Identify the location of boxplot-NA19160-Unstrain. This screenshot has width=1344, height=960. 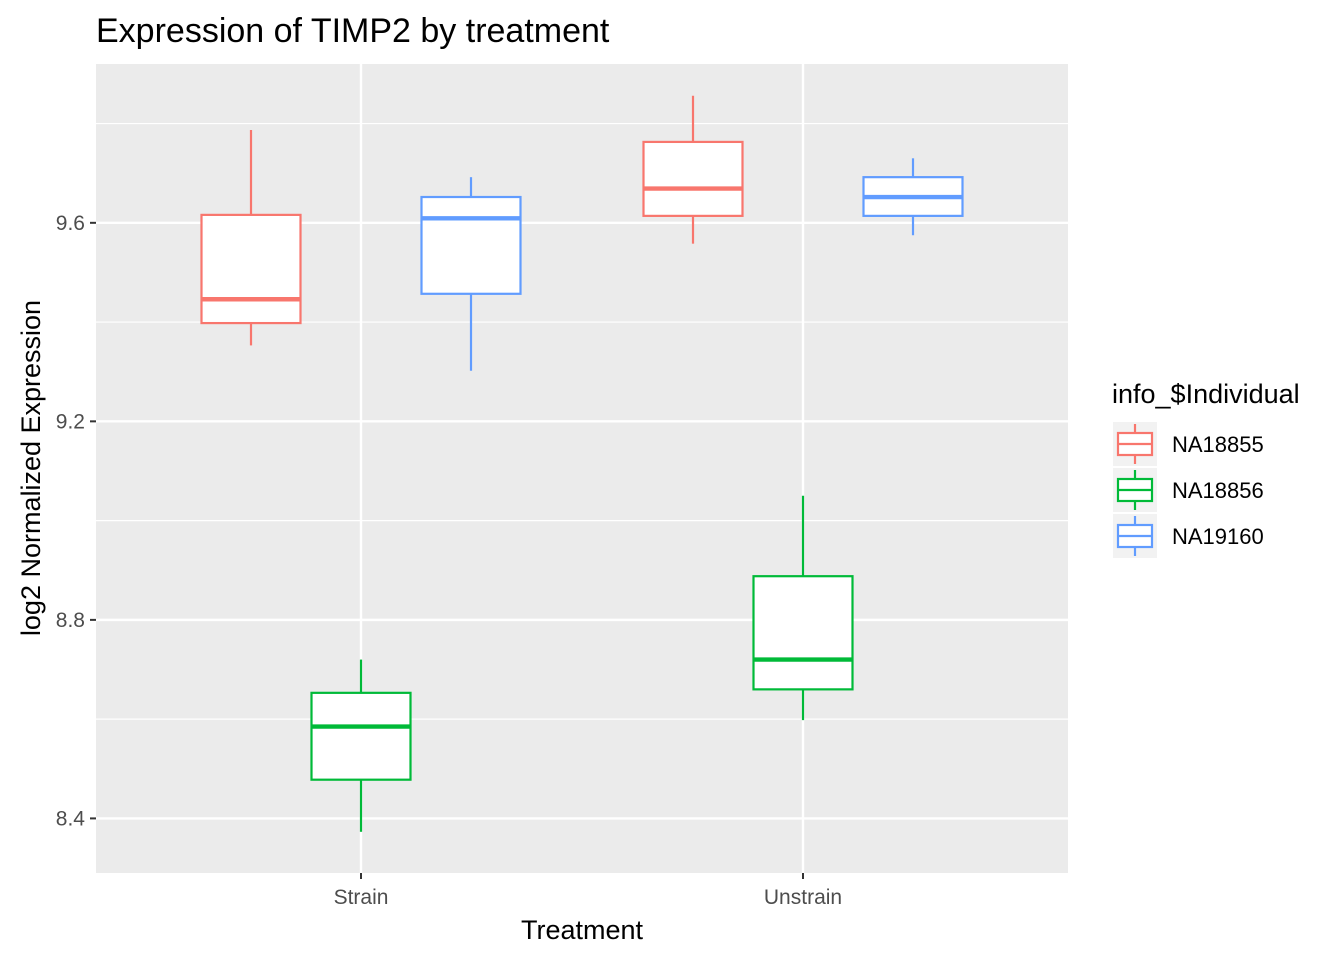
(913, 197).